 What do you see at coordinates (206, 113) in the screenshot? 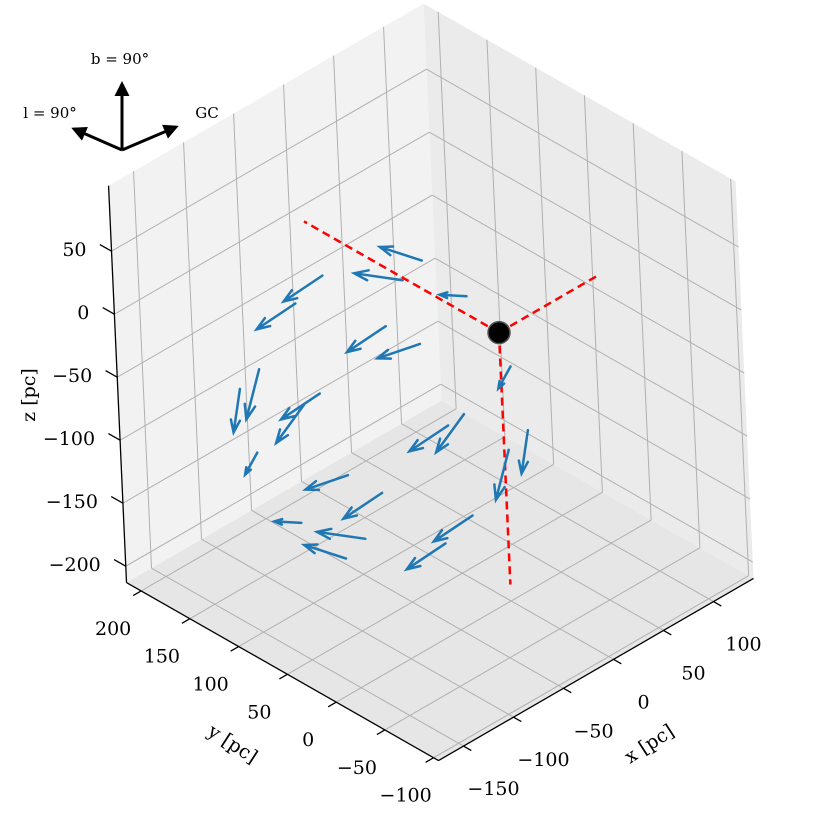
I see `orientation-label: GC` at bounding box center [206, 113].